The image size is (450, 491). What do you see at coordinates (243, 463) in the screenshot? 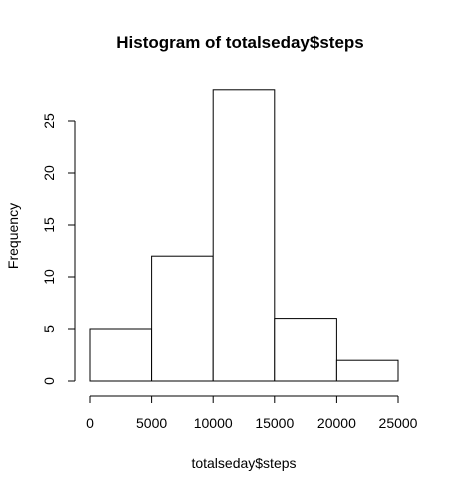
I see `x-axis-label: totalseday$steps` at bounding box center [243, 463].